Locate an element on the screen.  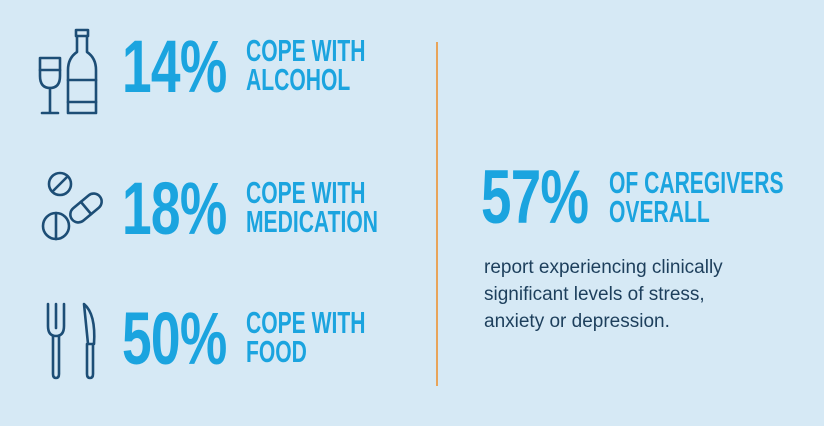
stat-label: COPE WITH ALCOHOL is located at coordinates (306, 65).